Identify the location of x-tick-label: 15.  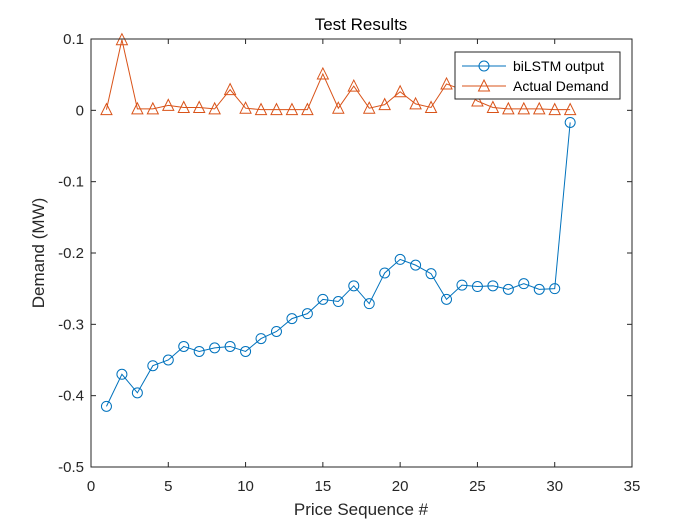
(323, 486).